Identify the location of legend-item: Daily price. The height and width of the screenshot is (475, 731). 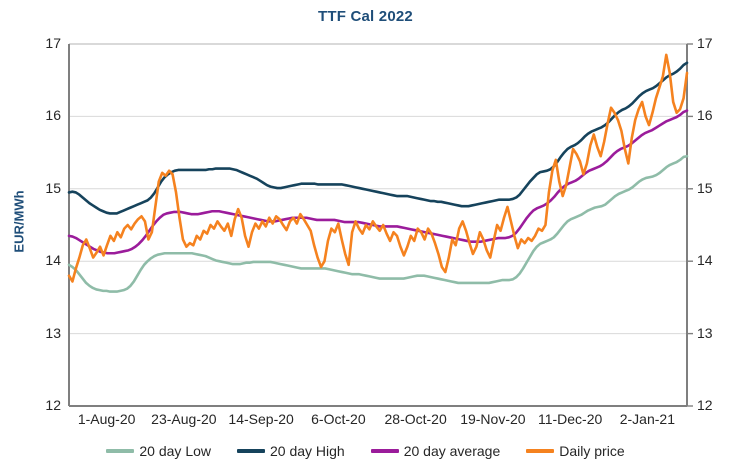
(575, 451).